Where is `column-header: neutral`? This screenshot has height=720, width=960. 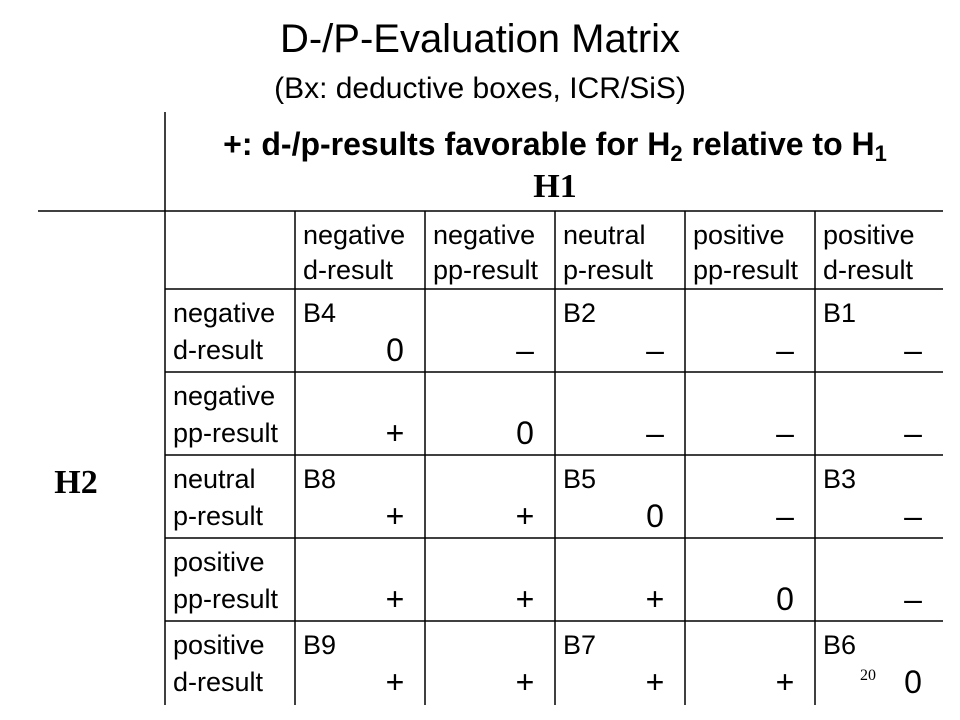 column-header: neutral is located at coordinates (604, 235).